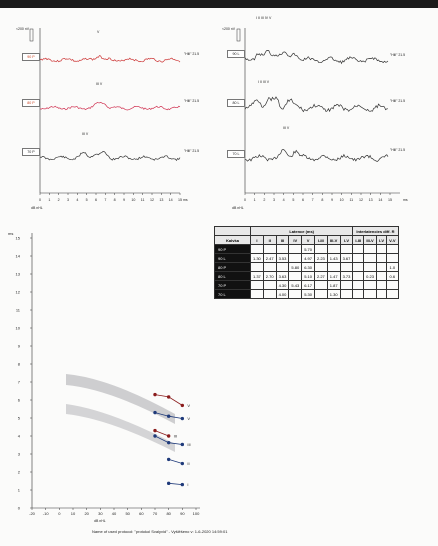 This screenshot has height=546, width=438. Describe the element at coordinates (19, 346) in the screenshot. I see `li-y-tick-label: 9` at that location.